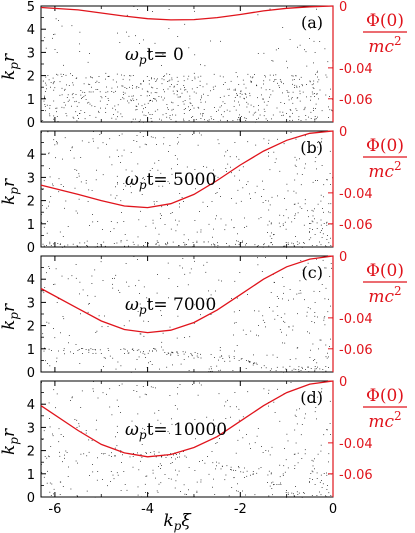 The image size is (415, 533). Describe the element at coordinates (333, 509) in the screenshot. I see `xtick-label: 0` at that location.